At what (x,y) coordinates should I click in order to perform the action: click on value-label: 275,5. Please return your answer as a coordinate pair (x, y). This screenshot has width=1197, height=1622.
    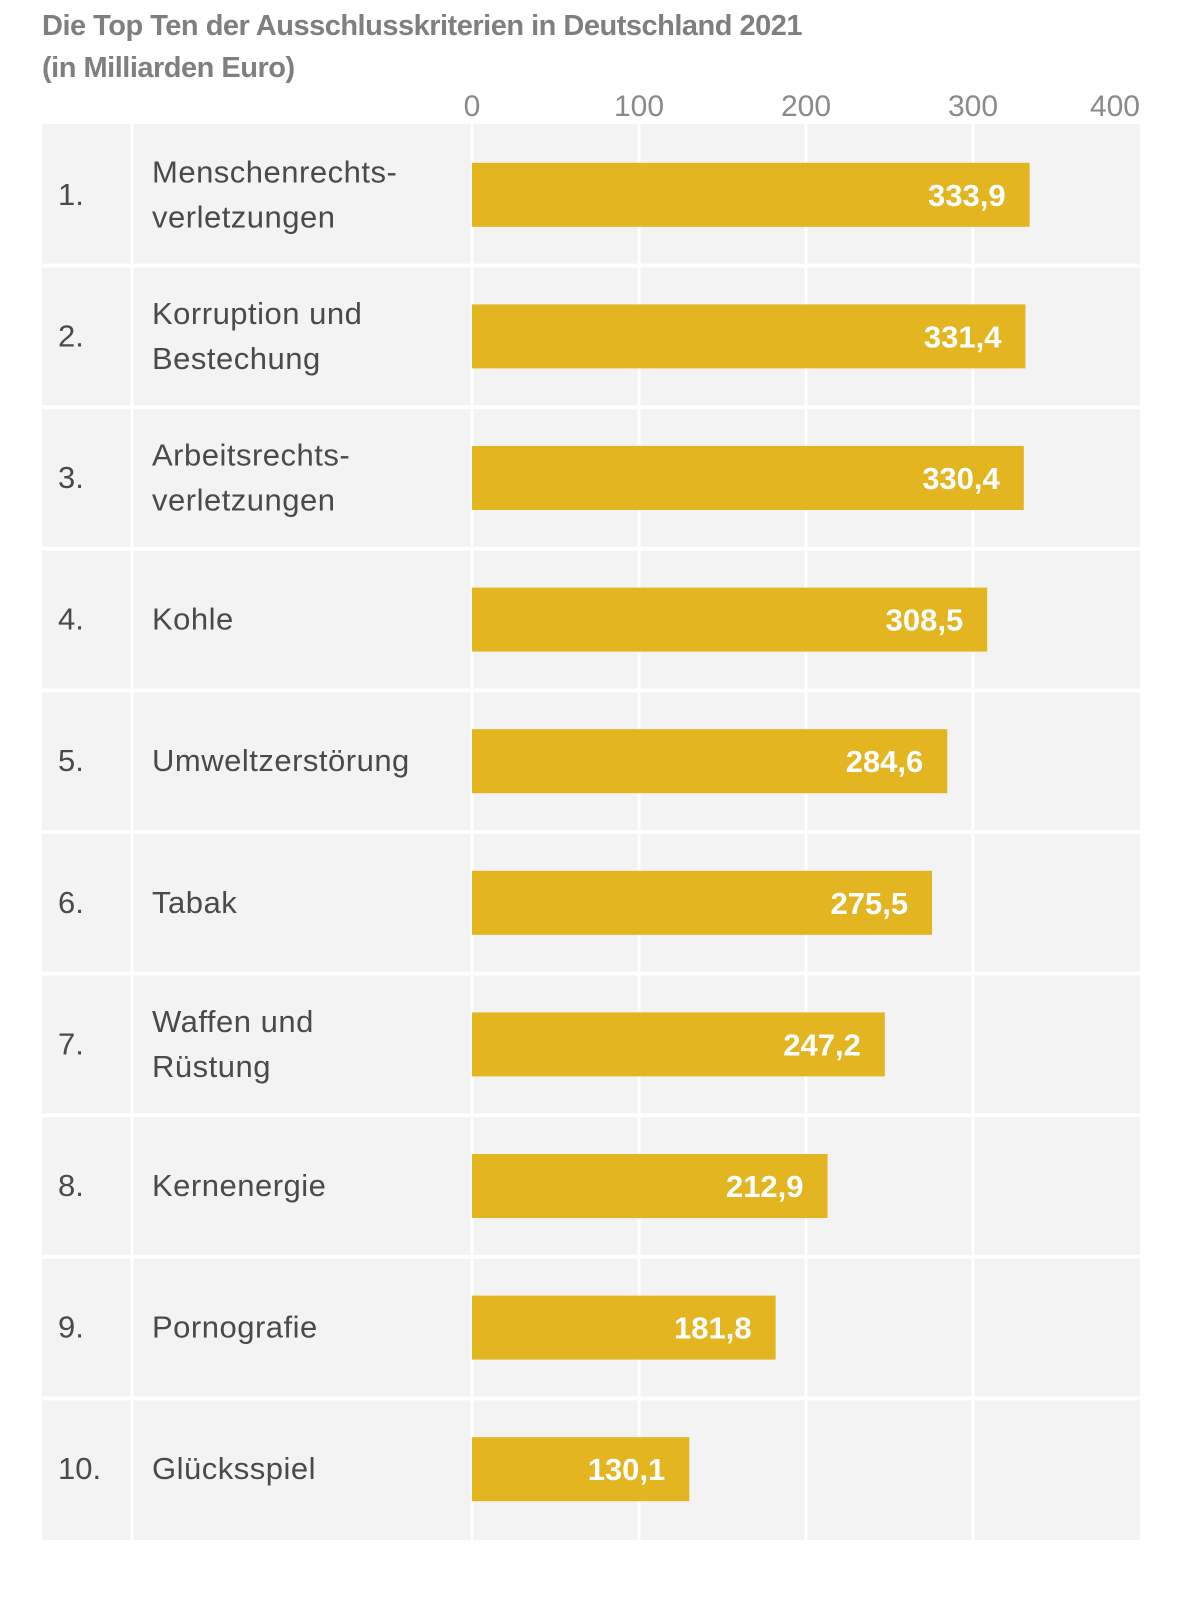
    Looking at the image, I should click on (870, 903).